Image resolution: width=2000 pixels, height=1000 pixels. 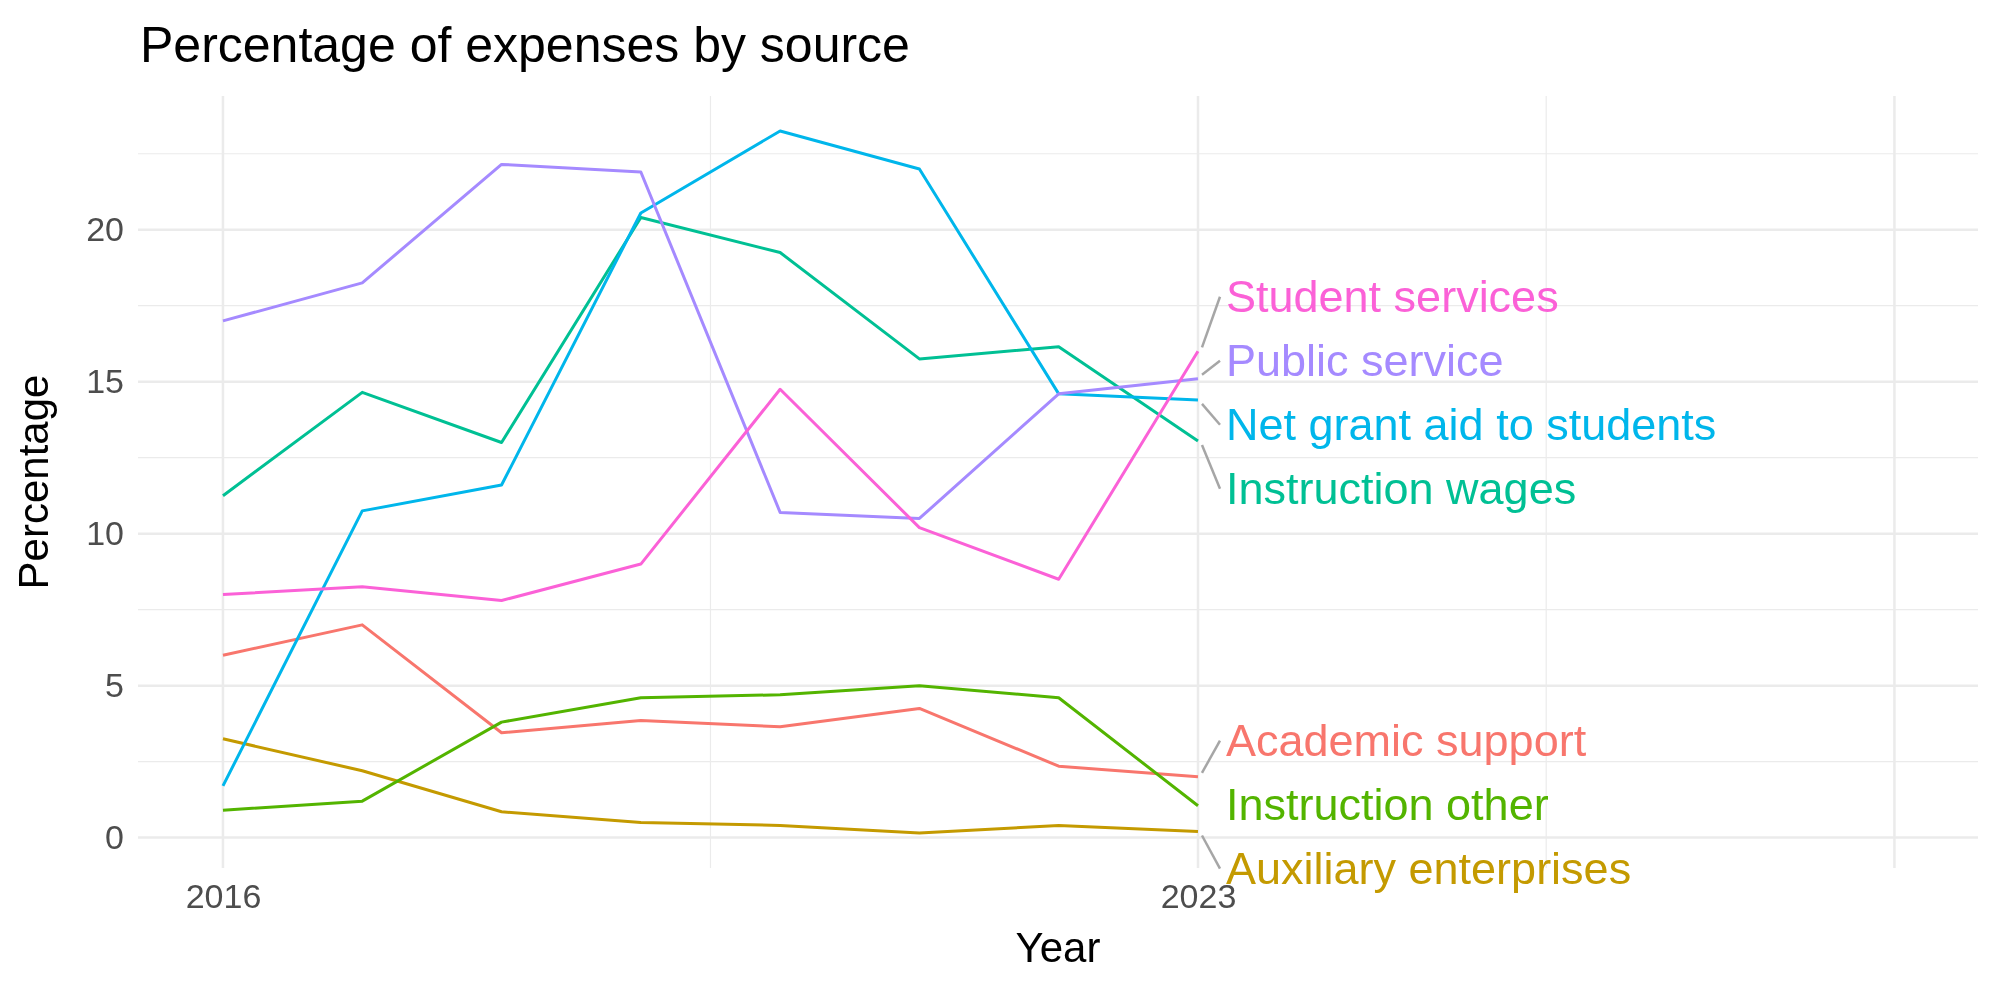 What do you see at coordinates (525, 45) in the screenshot?
I see `chart-title: Percentage of expenses by source` at bounding box center [525, 45].